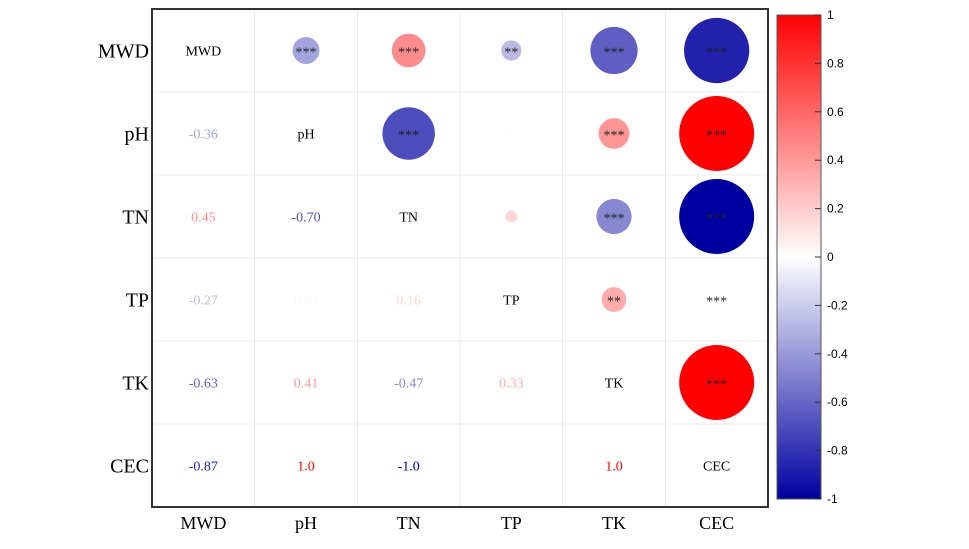 The height and width of the screenshot is (549, 969). I want to click on diagonal-label-mwd: MWD, so click(203, 52).